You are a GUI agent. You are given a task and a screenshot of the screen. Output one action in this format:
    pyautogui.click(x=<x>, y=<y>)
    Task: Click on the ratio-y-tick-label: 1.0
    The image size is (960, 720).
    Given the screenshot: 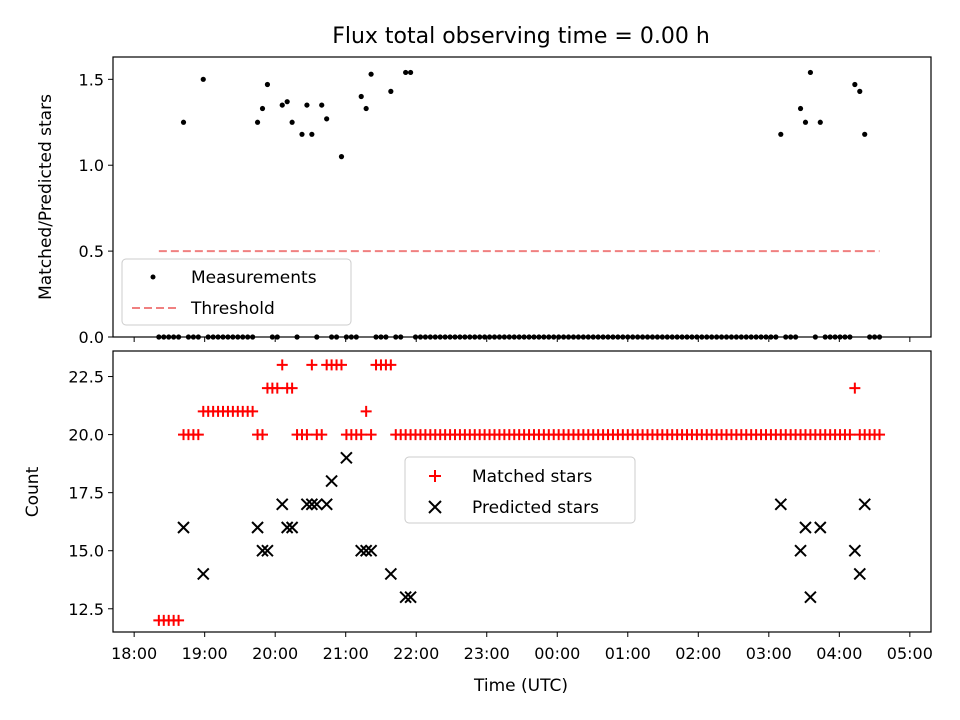 What is the action you would take?
    pyautogui.click(x=91, y=165)
    